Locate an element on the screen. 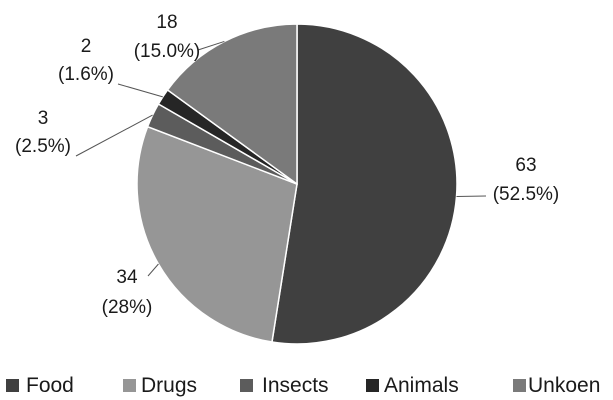  leader-line-animals is located at coordinates (140, 90).